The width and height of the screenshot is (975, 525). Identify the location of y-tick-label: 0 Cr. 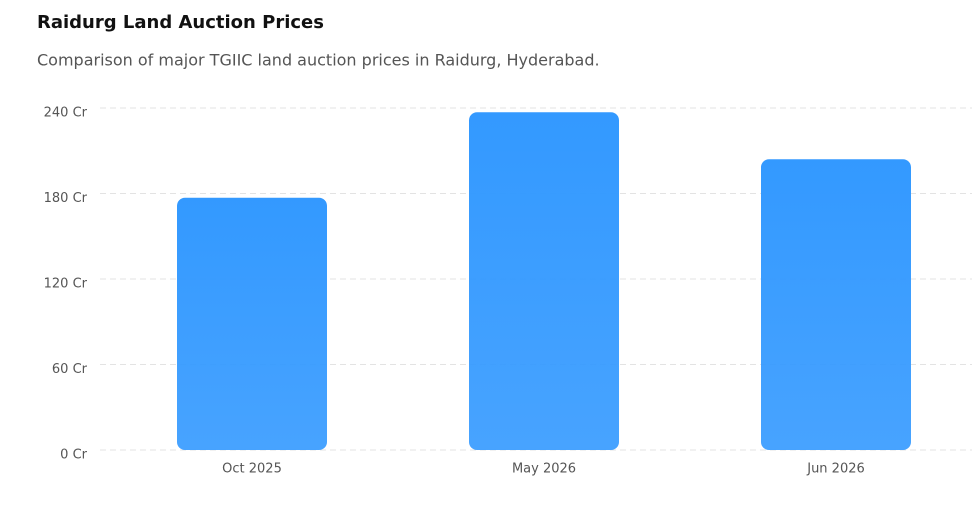
(73, 455).